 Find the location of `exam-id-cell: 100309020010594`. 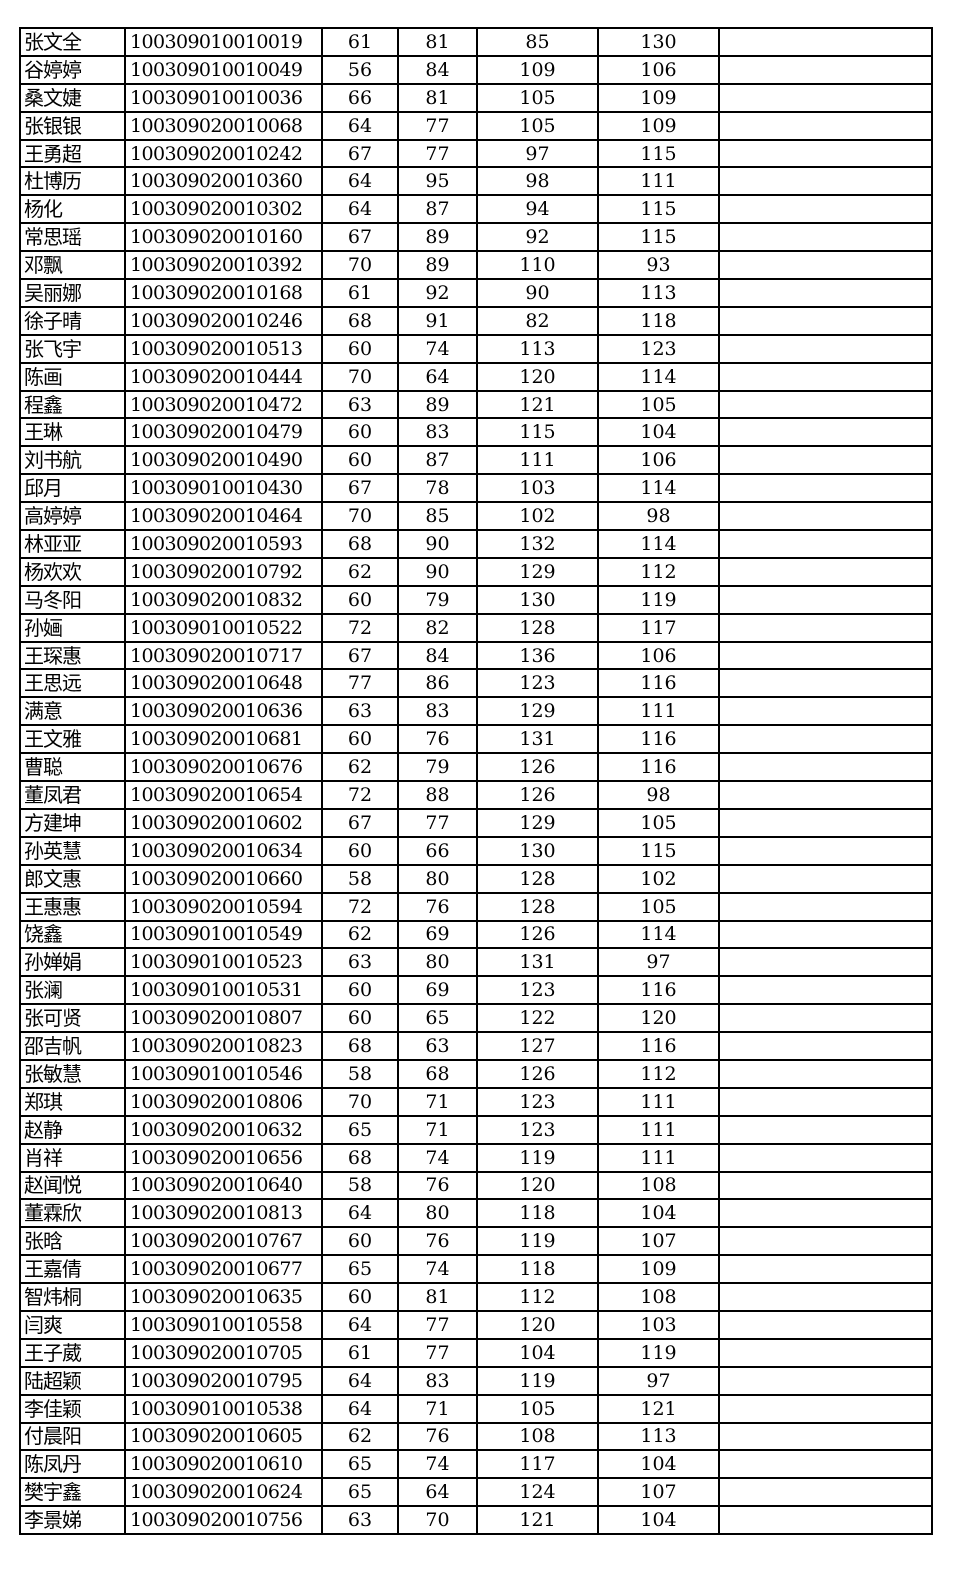

exam-id-cell: 100309020010594 is located at coordinates (223, 906).